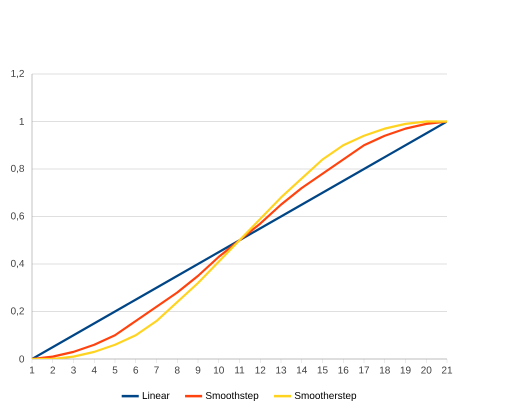  Describe the element at coordinates (325, 397) in the screenshot. I see `legend-label: Smootherstep` at that location.